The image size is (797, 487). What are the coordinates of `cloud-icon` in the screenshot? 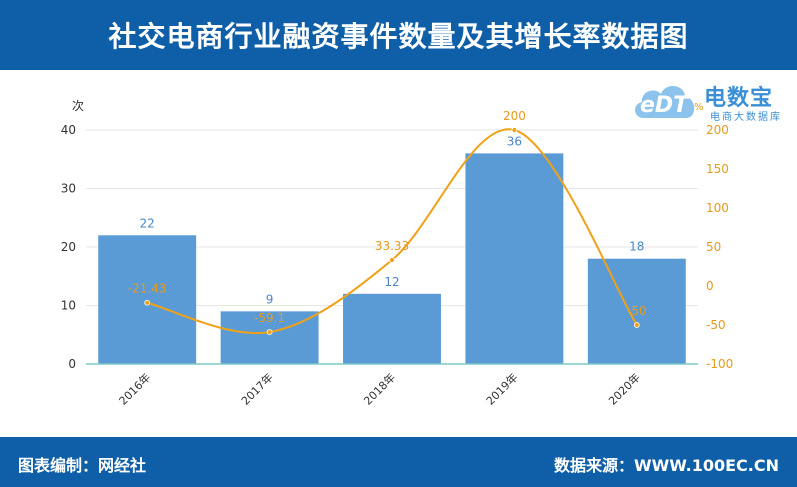 It's located at (665, 102).